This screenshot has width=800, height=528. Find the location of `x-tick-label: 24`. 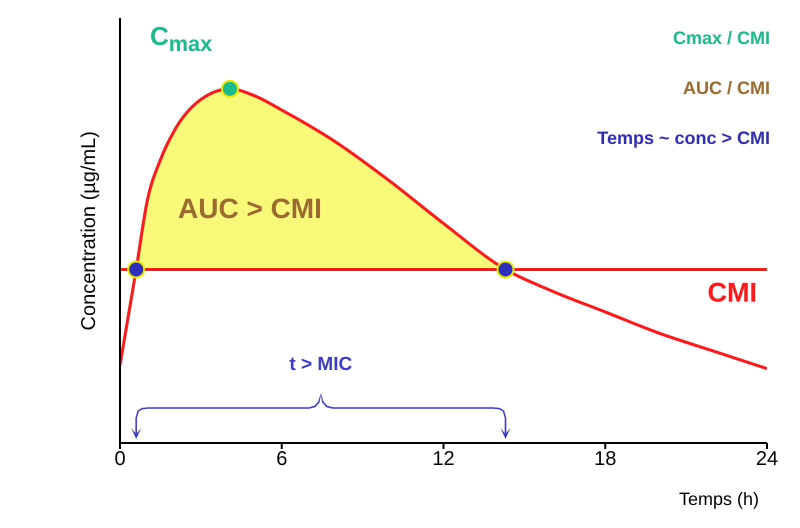

x-tick-label: 24 is located at coordinates (767, 459).